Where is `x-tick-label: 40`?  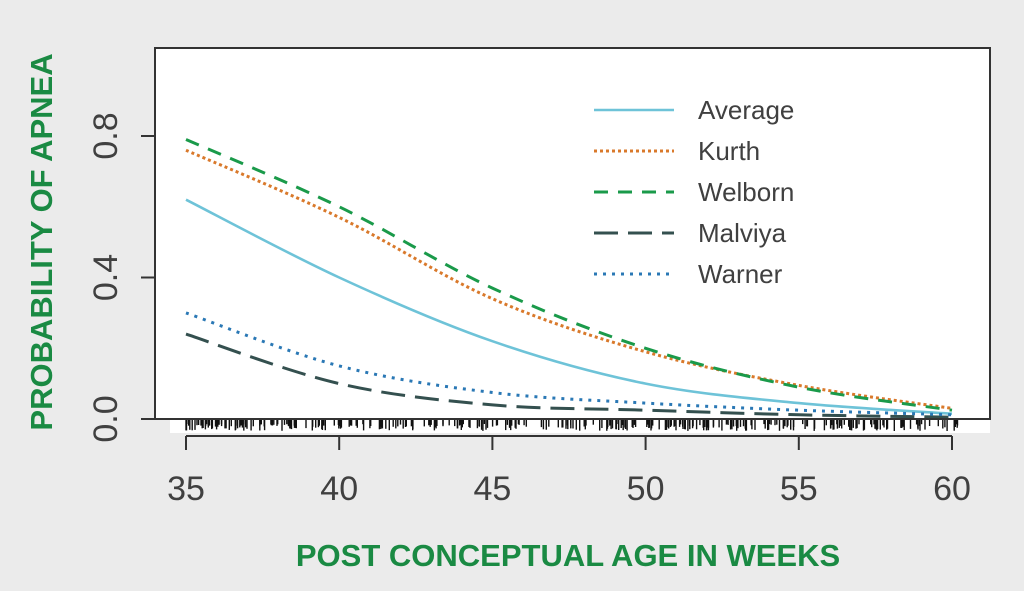 x-tick-label: 40 is located at coordinates (339, 489).